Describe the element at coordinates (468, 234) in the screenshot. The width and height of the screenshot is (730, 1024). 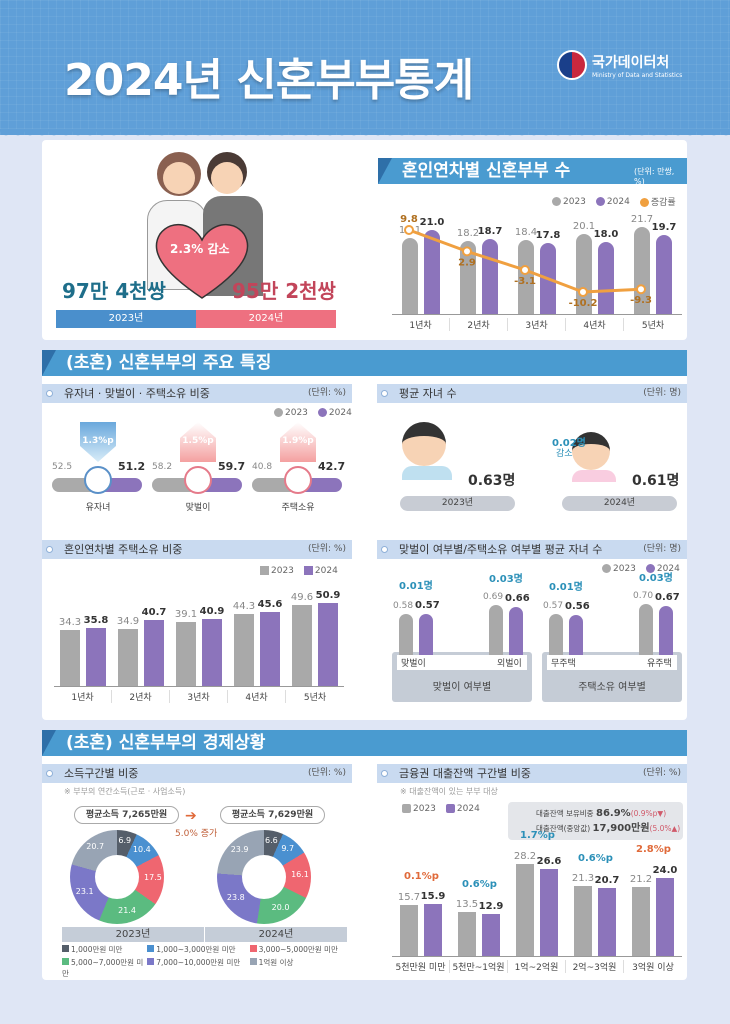
I see `bar-value: 18.2` at that location.